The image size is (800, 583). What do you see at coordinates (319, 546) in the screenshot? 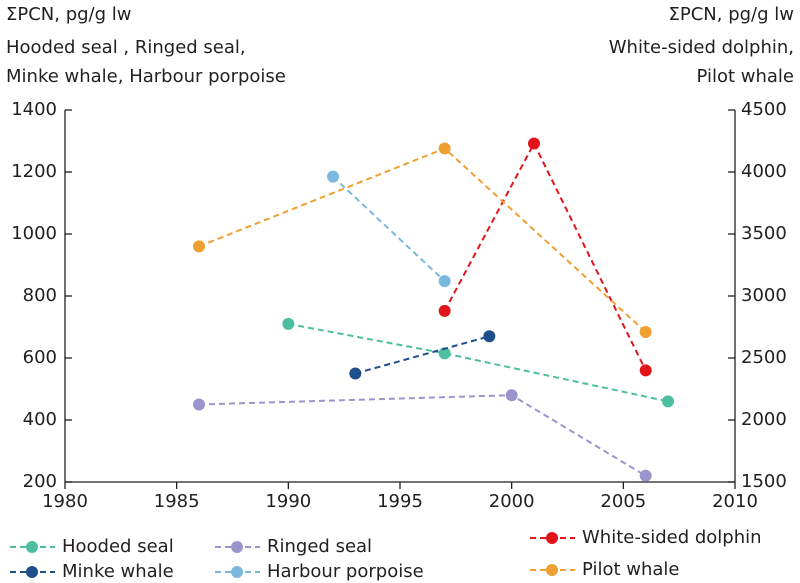
I see `legend-label: Ringed seal` at bounding box center [319, 546].